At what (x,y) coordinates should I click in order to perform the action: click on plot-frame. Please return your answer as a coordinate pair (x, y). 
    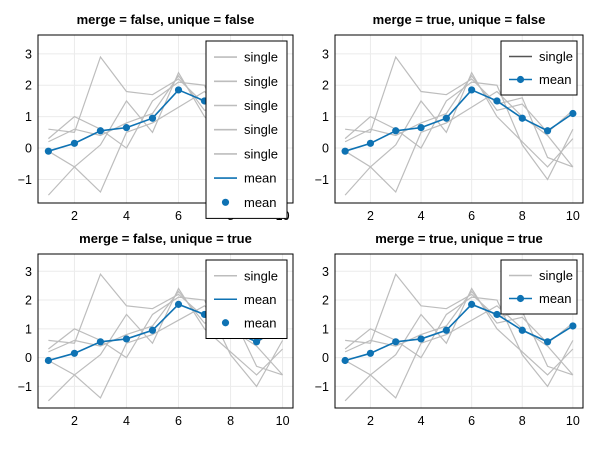
    Looking at the image, I should click on (165, 331).